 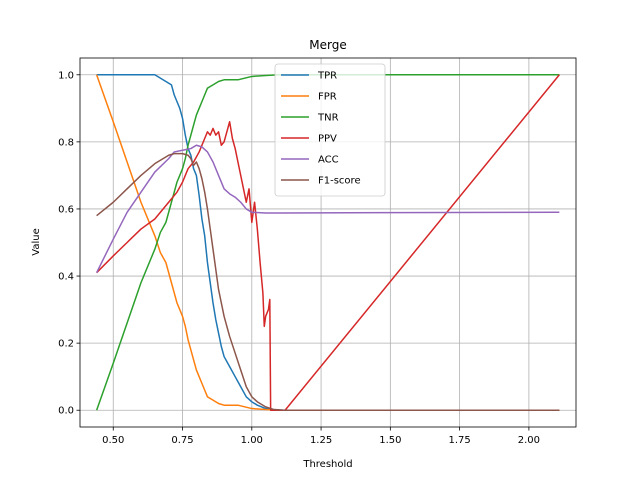 I want to click on y-axis-label: Value, so click(x=36, y=241).